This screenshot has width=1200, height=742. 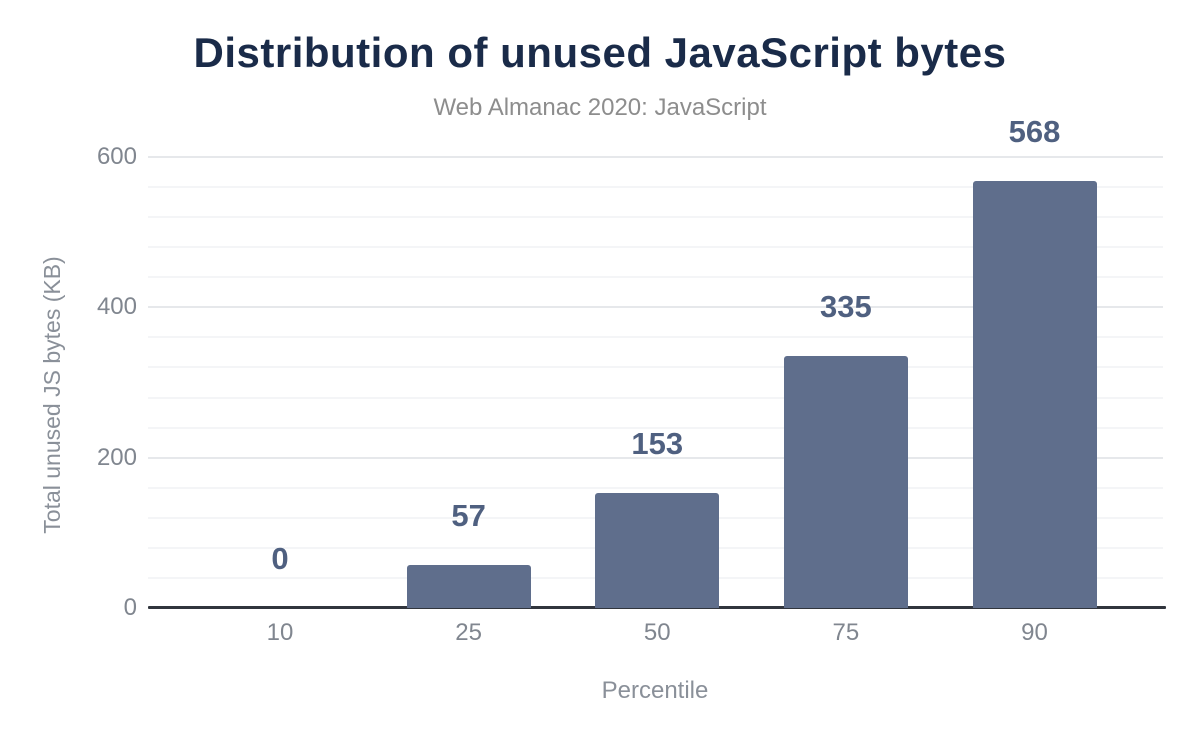 I want to click on chart-subtitle: Web Almanac 2020: JavaScript, so click(x=600, y=107).